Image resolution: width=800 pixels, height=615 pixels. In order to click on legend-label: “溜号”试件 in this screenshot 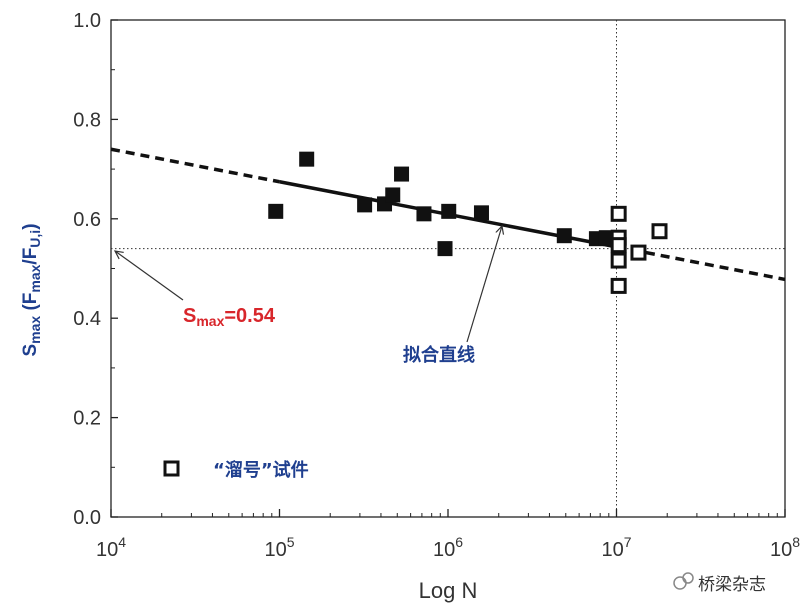, I will do `click(261, 470)`.